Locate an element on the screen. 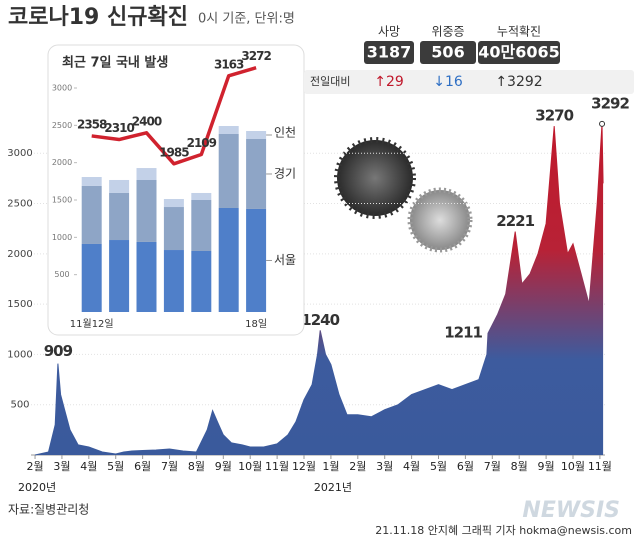 This screenshot has height=541, width=640. stat-value: 506 is located at coordinates (447, 52).